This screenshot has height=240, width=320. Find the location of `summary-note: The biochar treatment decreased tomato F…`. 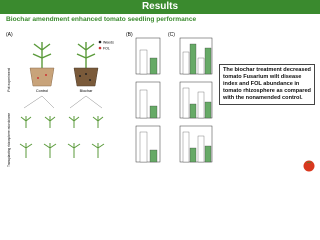

summary-note: The biochar treatment decreased tomato F… is located at coordinates (267, 84).